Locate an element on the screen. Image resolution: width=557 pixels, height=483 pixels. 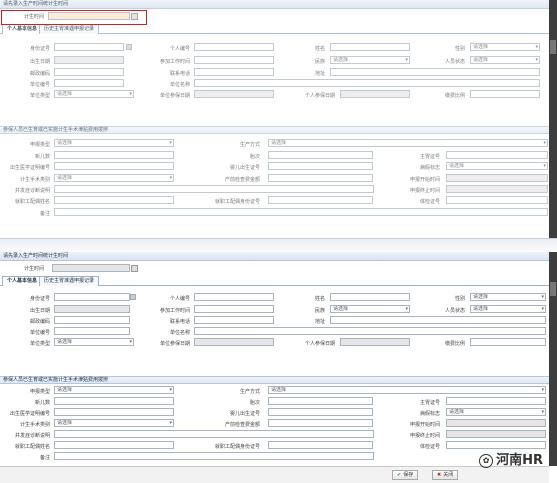
plan-time-label-bottom: 计生时间 is located at coordinates (33, 269).